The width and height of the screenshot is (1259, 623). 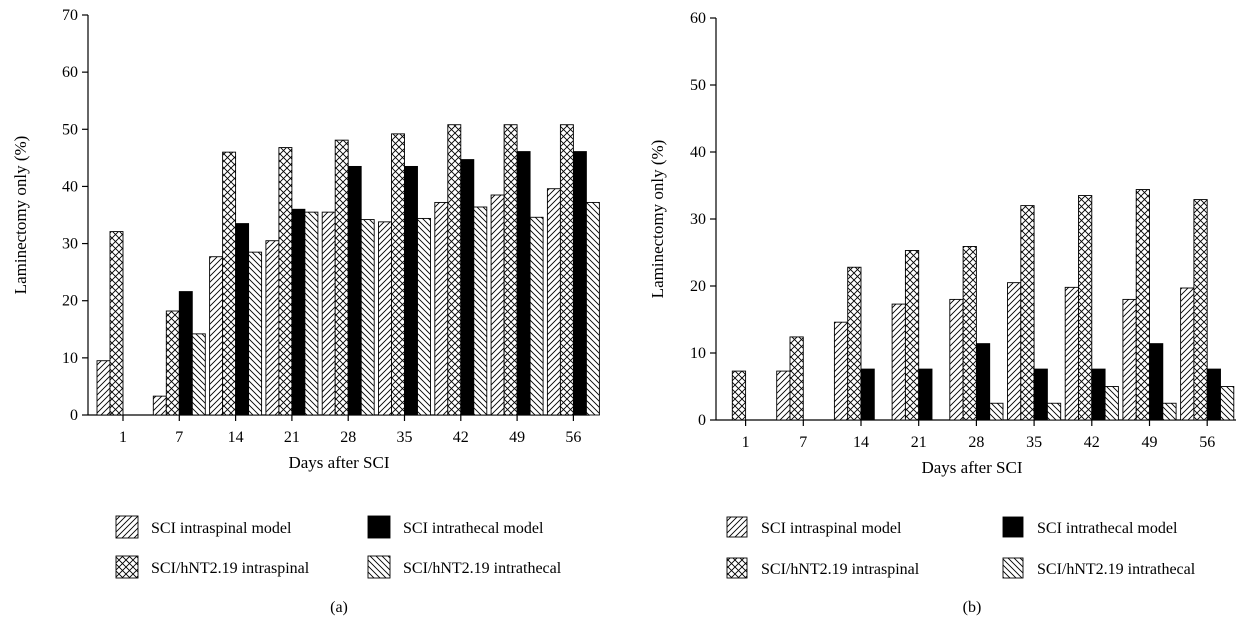 What do you see at coordinates (230, 568) in the screenshot?
I see `legend-label: SCI/hNT2.19 intraspinal` at bounding box center [230, 568].